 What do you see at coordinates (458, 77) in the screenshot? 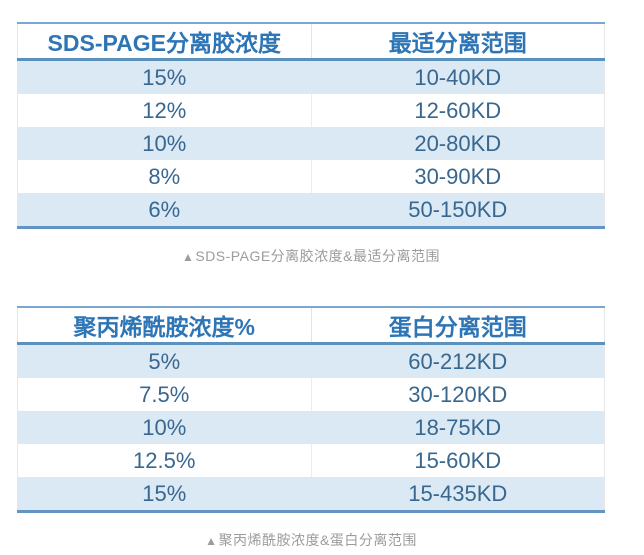
I see `cell-range: 10-40KD` at bounding box center [458, 77].